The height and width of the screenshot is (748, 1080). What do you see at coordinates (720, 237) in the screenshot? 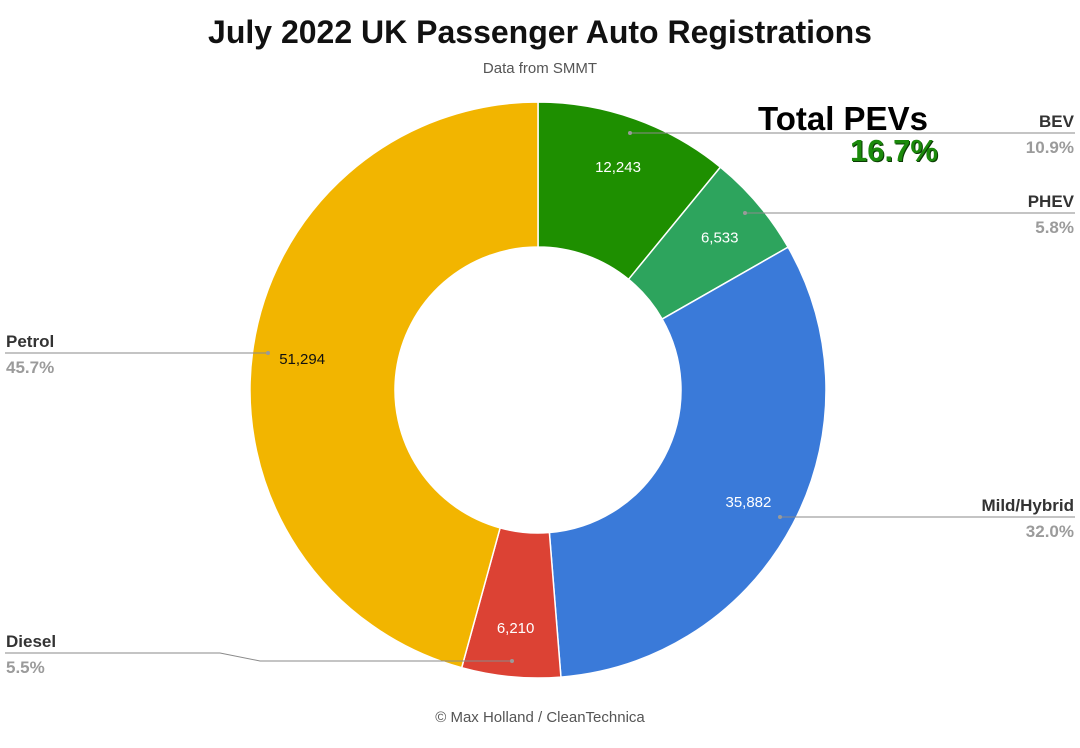
I see `slice-value-label-phev: 6,533` at bounding box center [720, 237].